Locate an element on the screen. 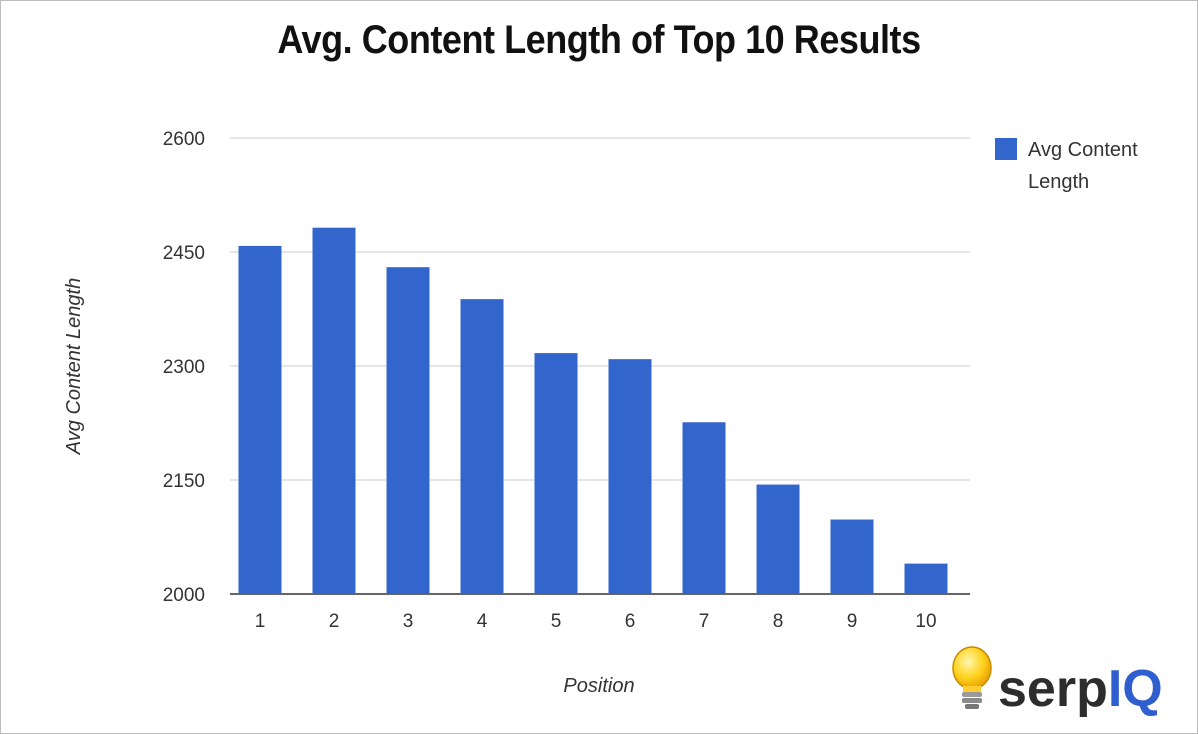 The width and height of the screenshot is (1198, 734). serpiq-logo: serpIQ is located at coordinates (1057, 682).